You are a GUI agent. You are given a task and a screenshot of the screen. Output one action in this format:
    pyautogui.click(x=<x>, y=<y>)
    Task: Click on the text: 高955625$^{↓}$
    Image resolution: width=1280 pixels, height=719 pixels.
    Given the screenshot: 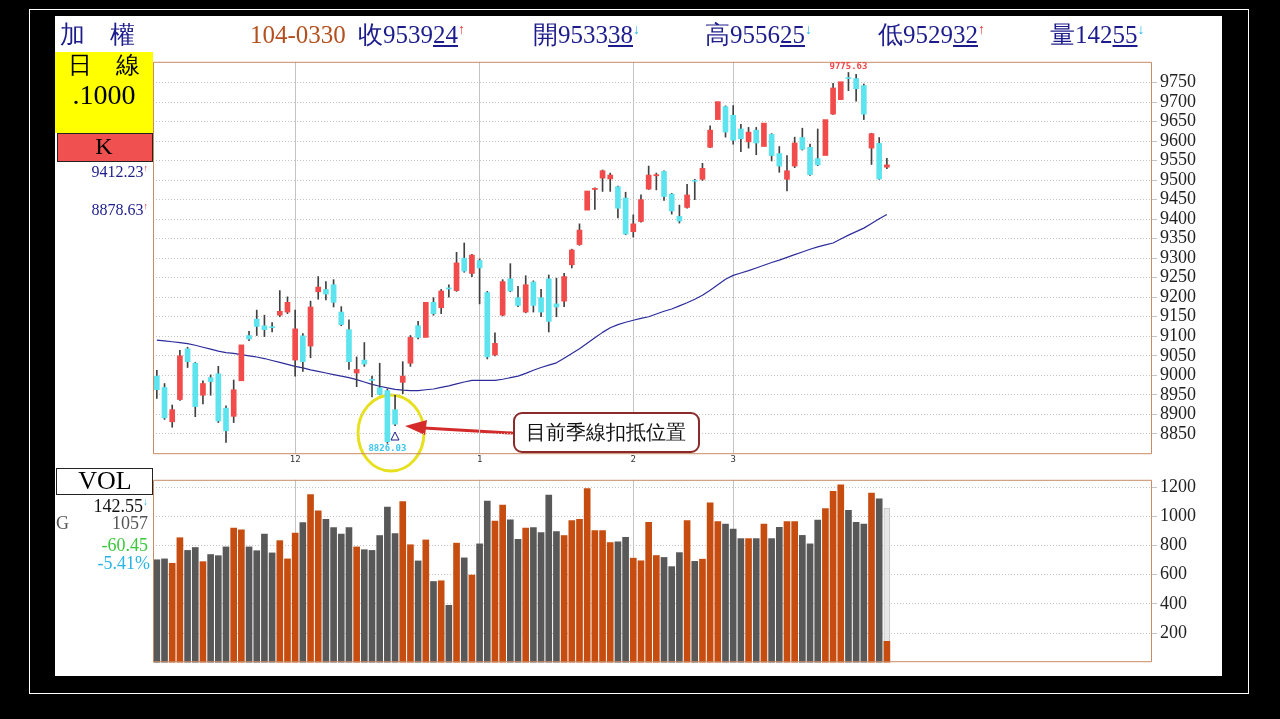 What is the action you would take?
    pyautogui.click(x=758, y=35)
    